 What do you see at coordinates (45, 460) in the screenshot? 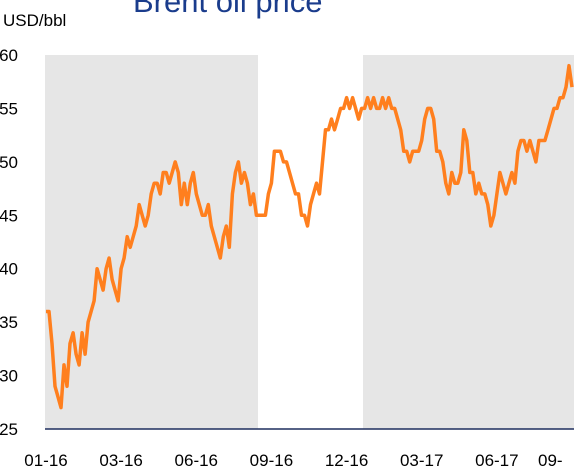
I see `x-tick-label: 01-16` at bounding box center [45, 460].